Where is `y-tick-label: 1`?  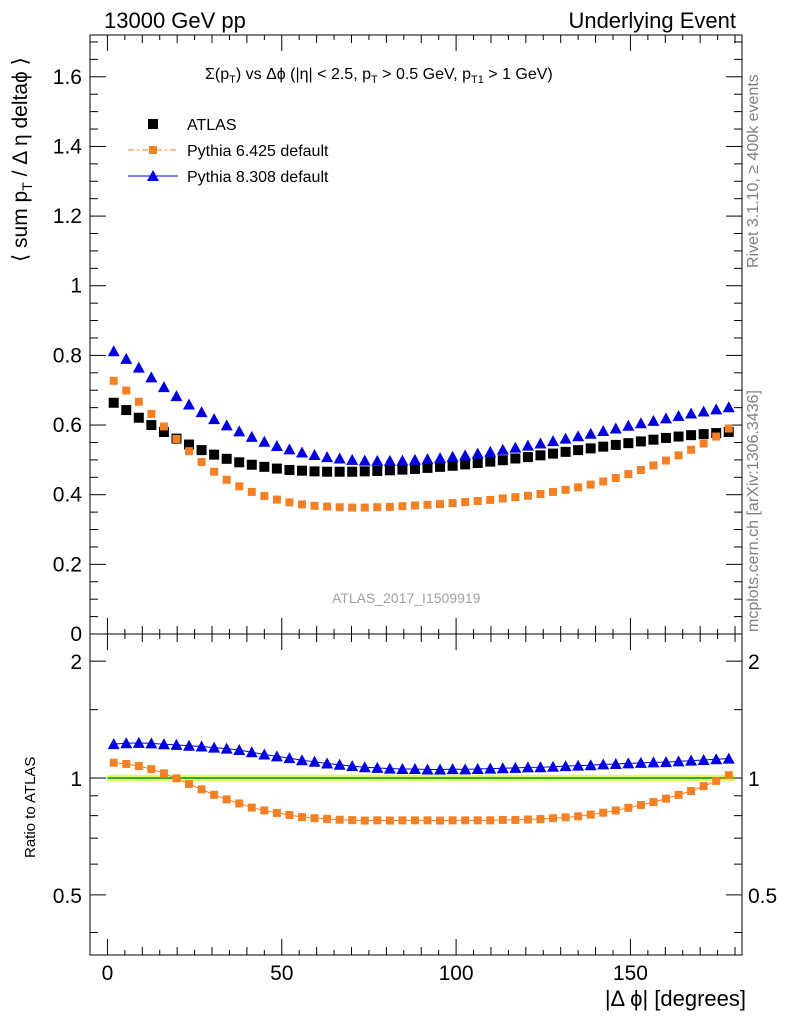 y-tick-label: 1 is located at coordinates (76, 286).